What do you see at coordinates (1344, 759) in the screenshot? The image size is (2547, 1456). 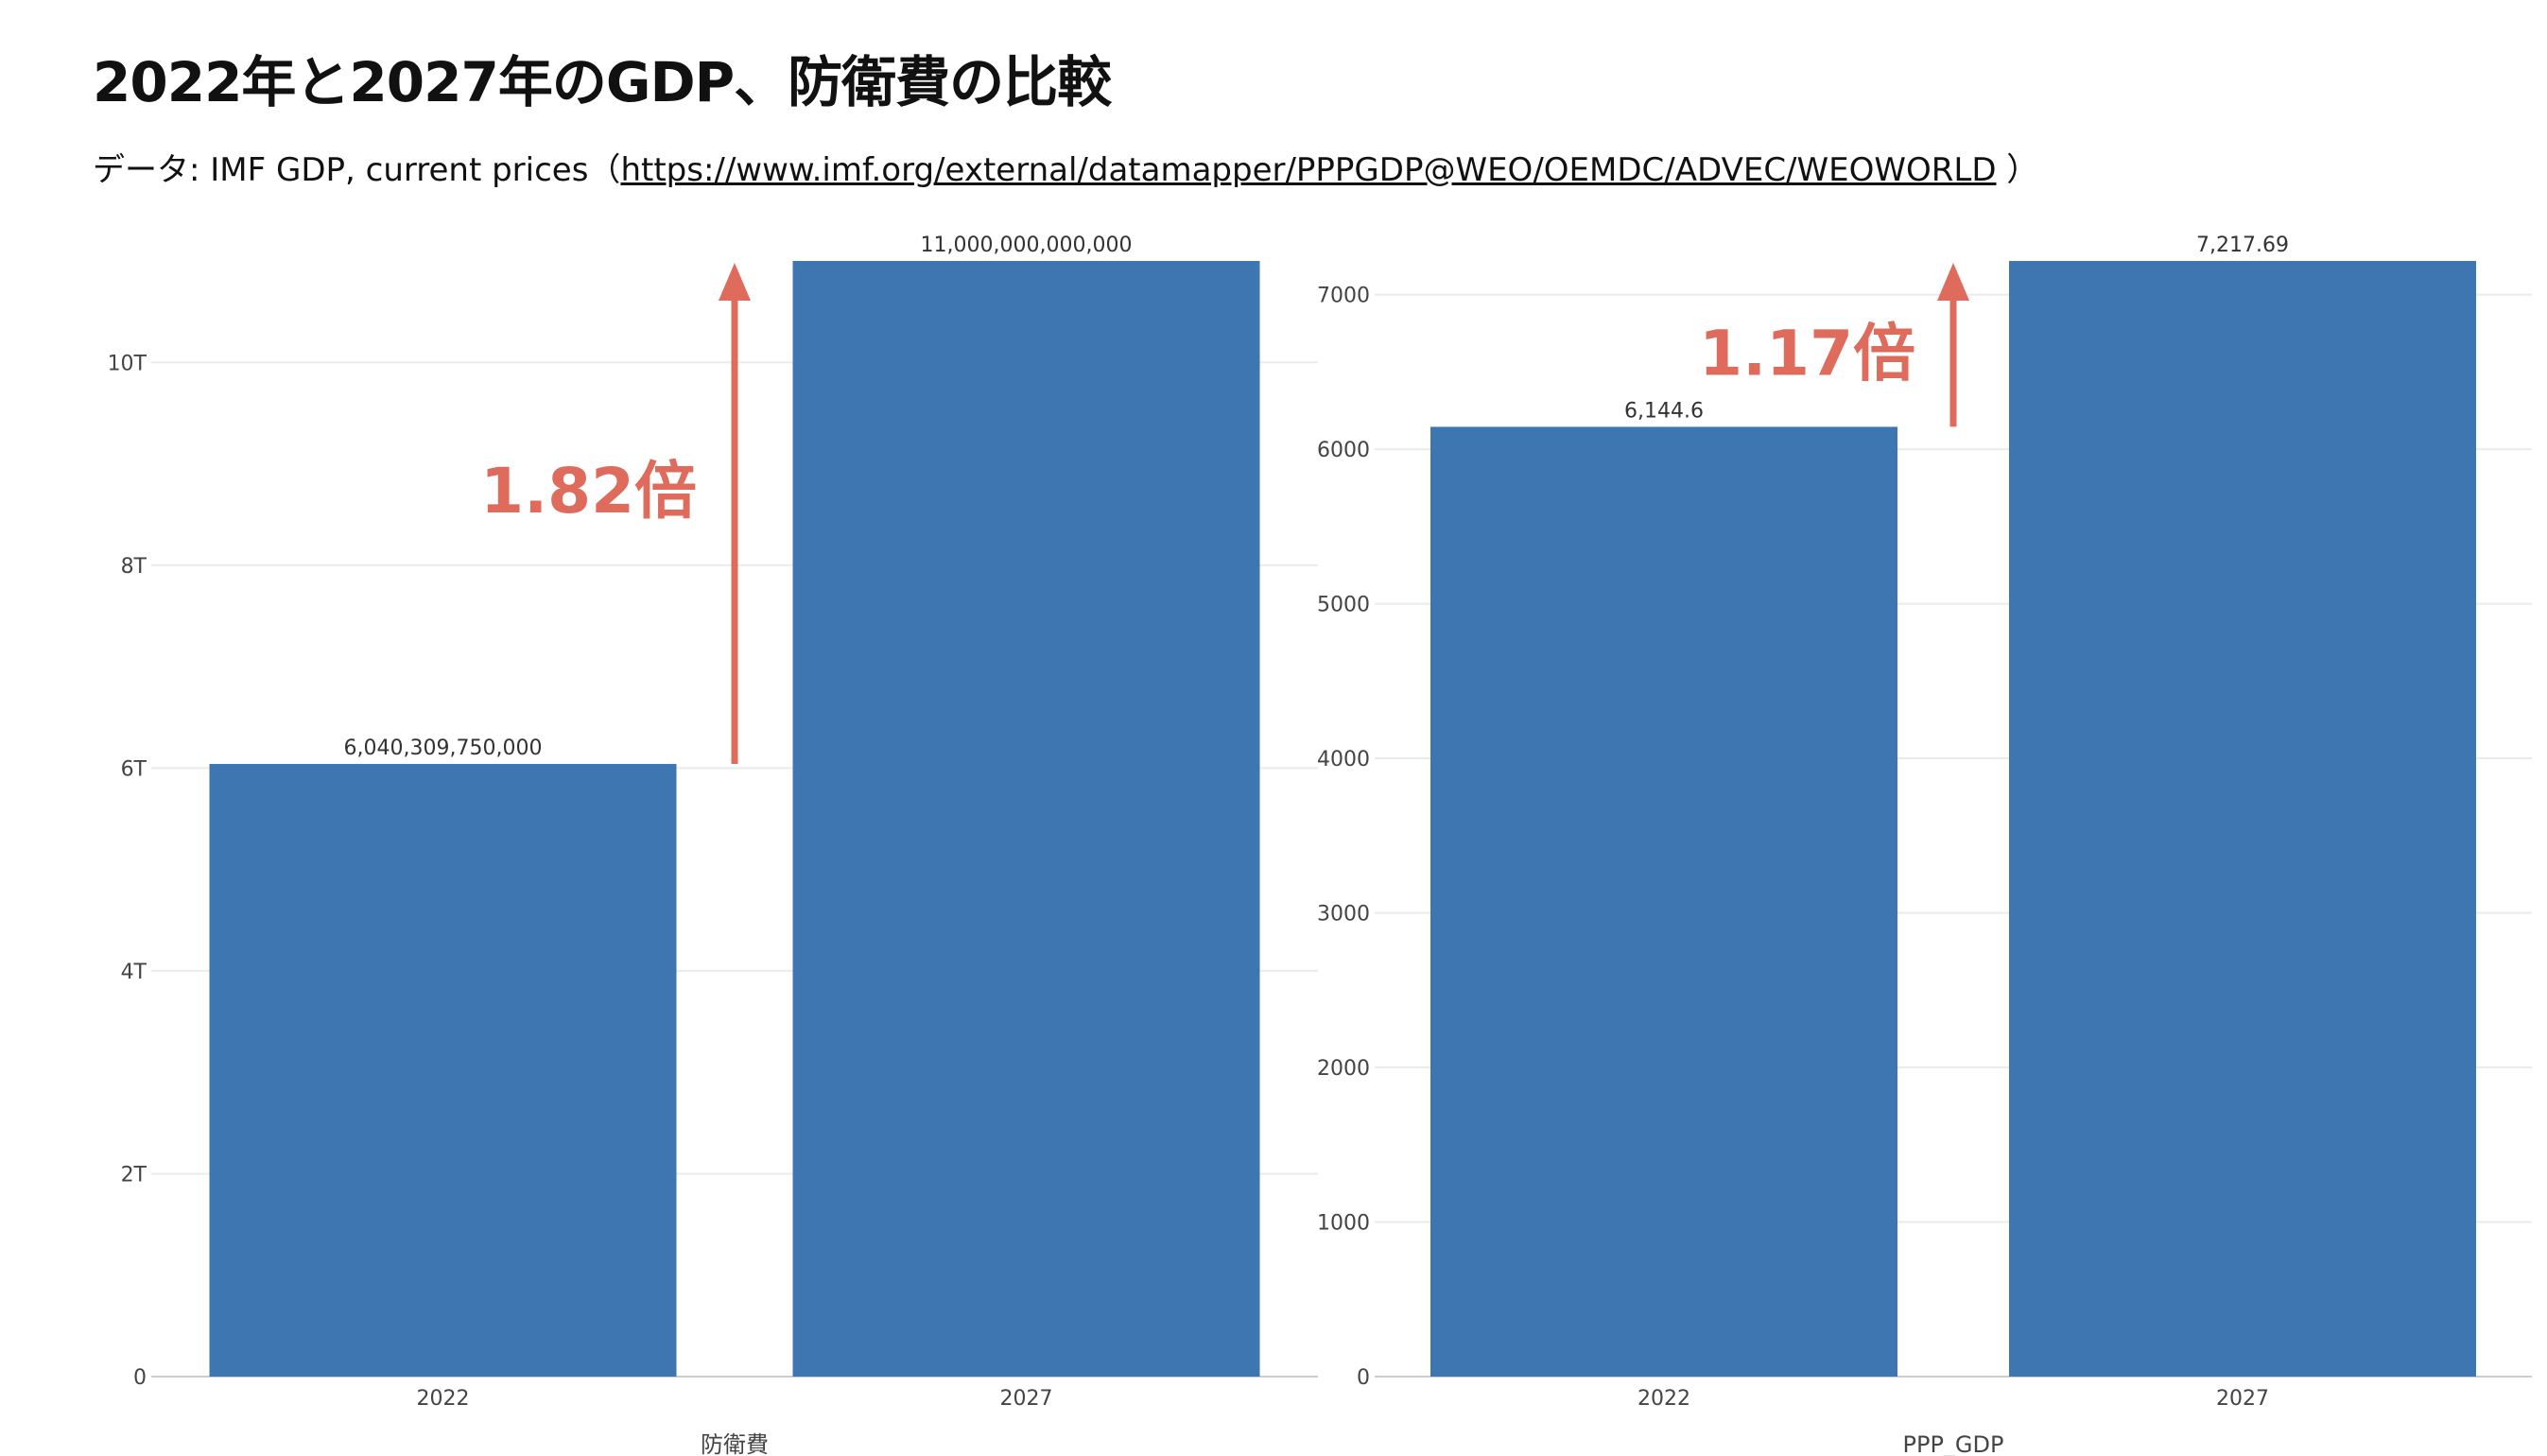 I see `y-tick-label: 4000` at bounding box center [1344, 759].